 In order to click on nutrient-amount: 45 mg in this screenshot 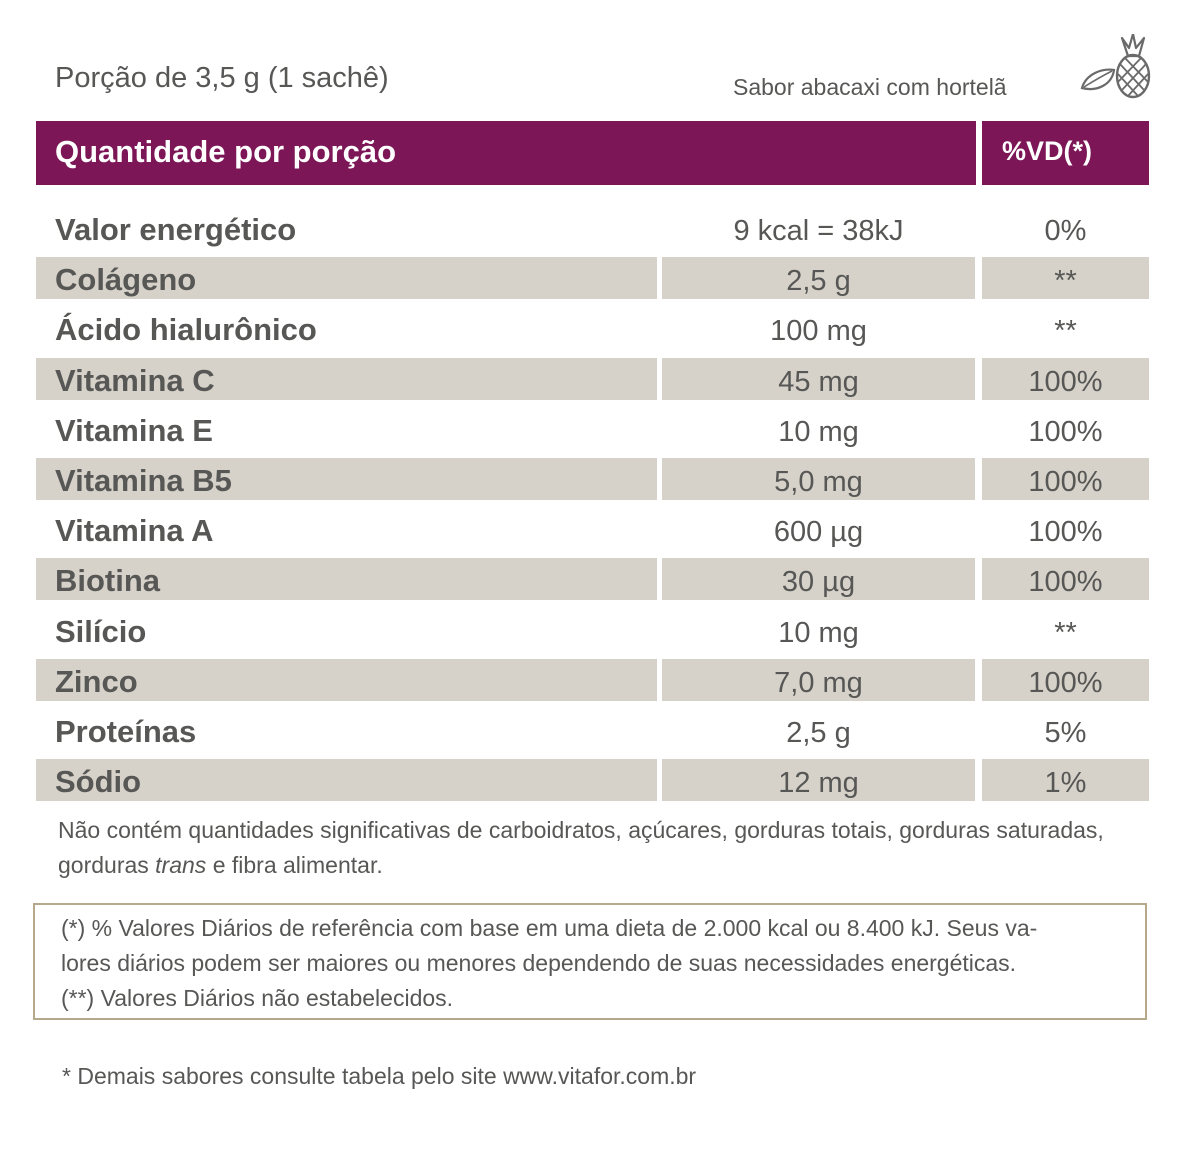, I will do `click(818, 378)`.